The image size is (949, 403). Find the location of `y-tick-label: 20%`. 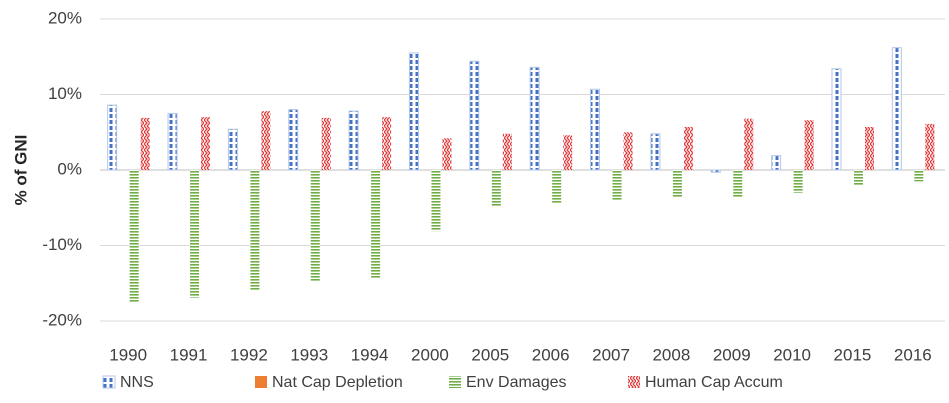

y-tick-label: 20% is located at coordinates (65, 17).